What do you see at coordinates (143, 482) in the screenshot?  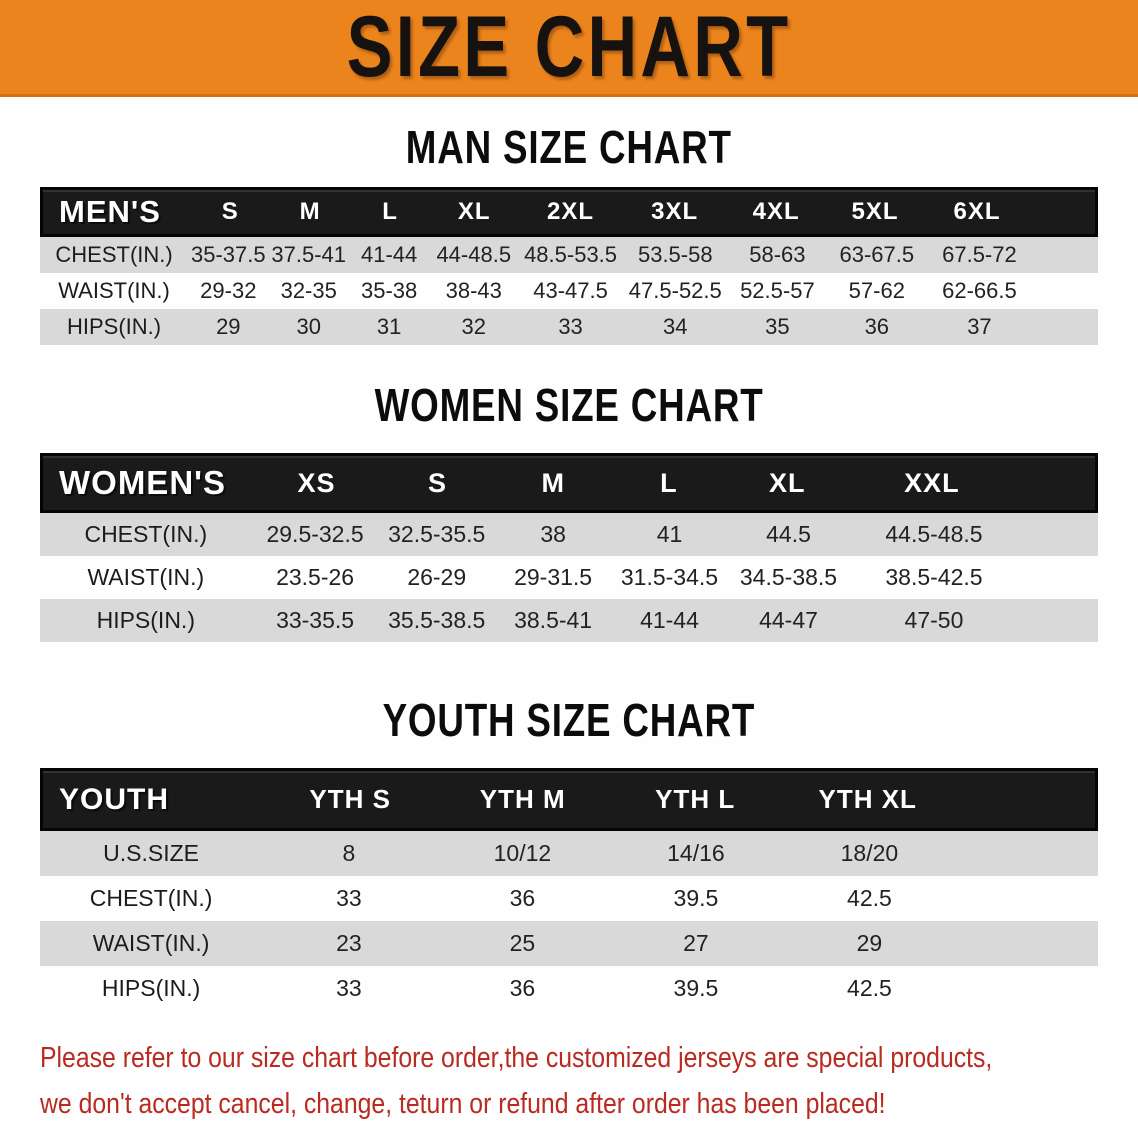 I see `women-header-label: WOMEN'S` at bounding box center [143, 482].